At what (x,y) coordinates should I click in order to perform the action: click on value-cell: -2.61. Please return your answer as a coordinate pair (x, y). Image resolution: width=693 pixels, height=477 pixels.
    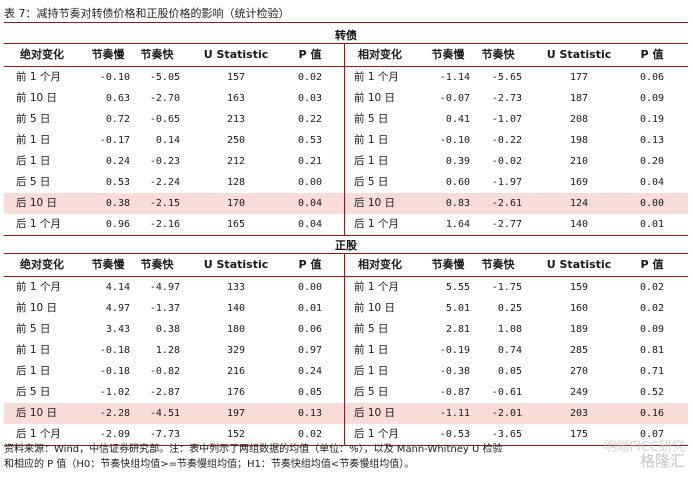
    Looking at the image, I should click on (506, 203).